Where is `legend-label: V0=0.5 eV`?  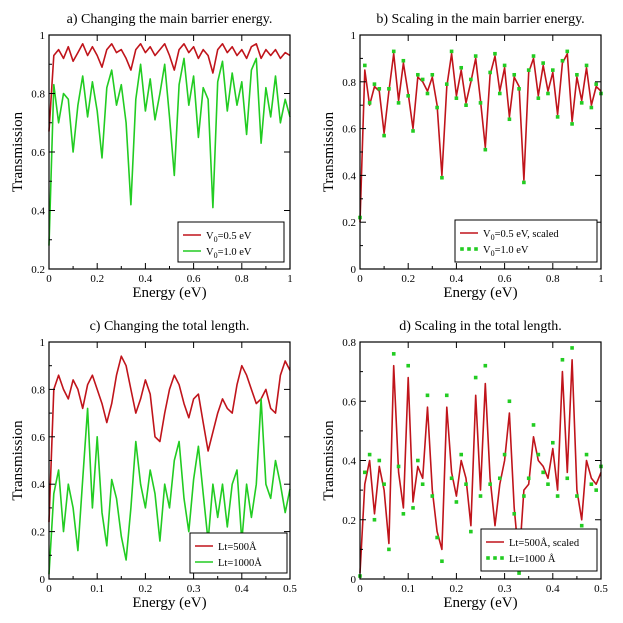
legend-label: V0=0.5 eV is located at coordinates (229, 237).